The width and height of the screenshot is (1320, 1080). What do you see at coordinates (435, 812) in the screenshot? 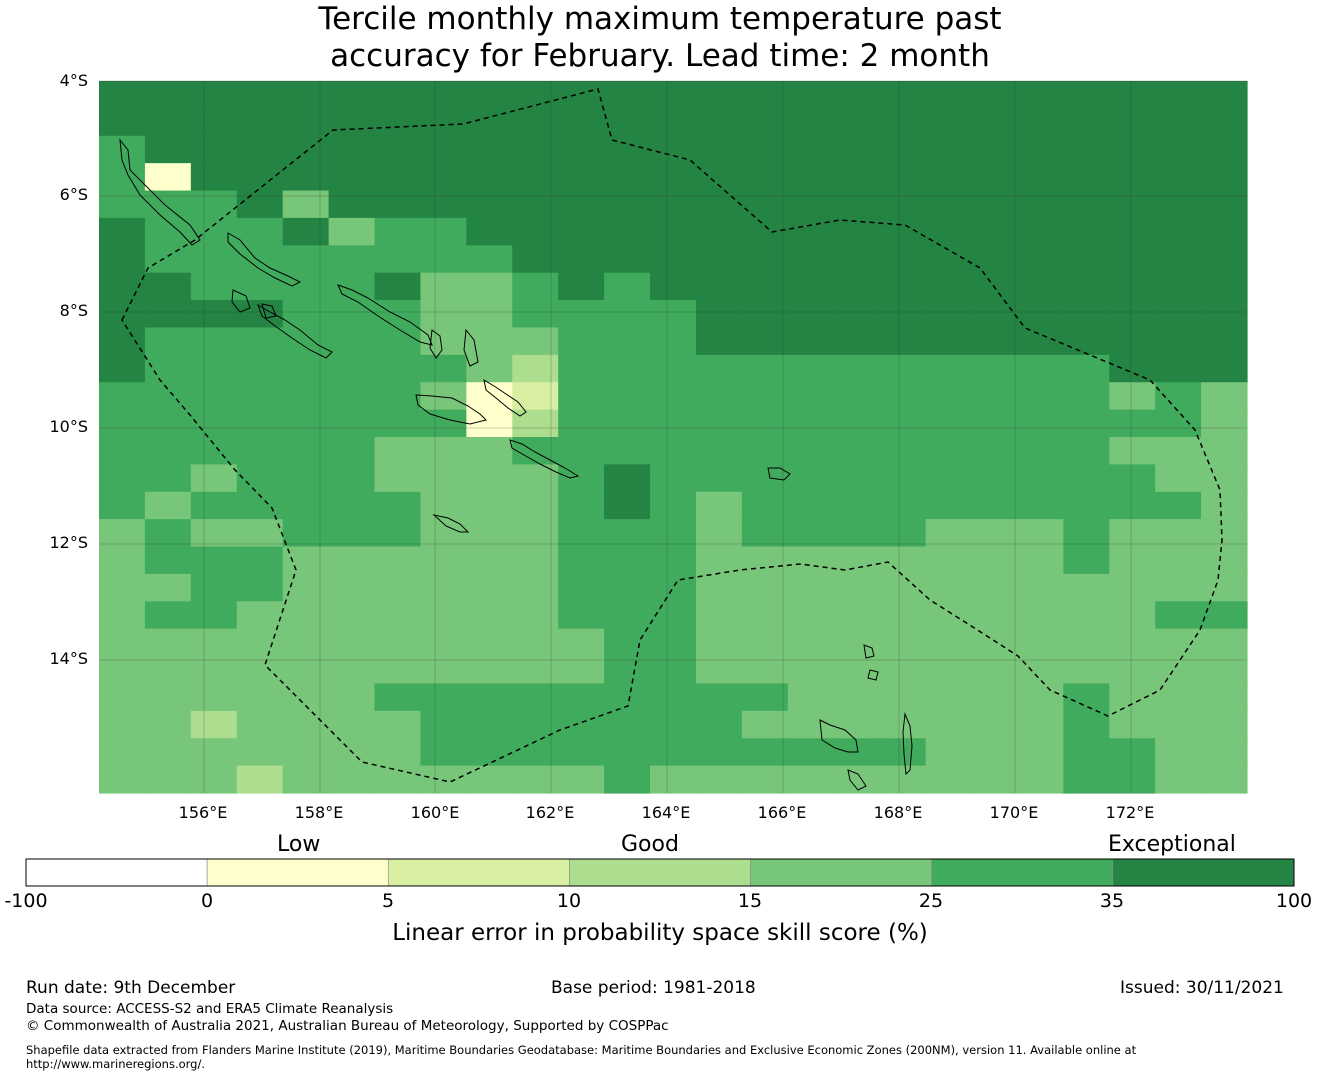
I see `lon-label-160e: 160°E` at bounding box center [435, 812].